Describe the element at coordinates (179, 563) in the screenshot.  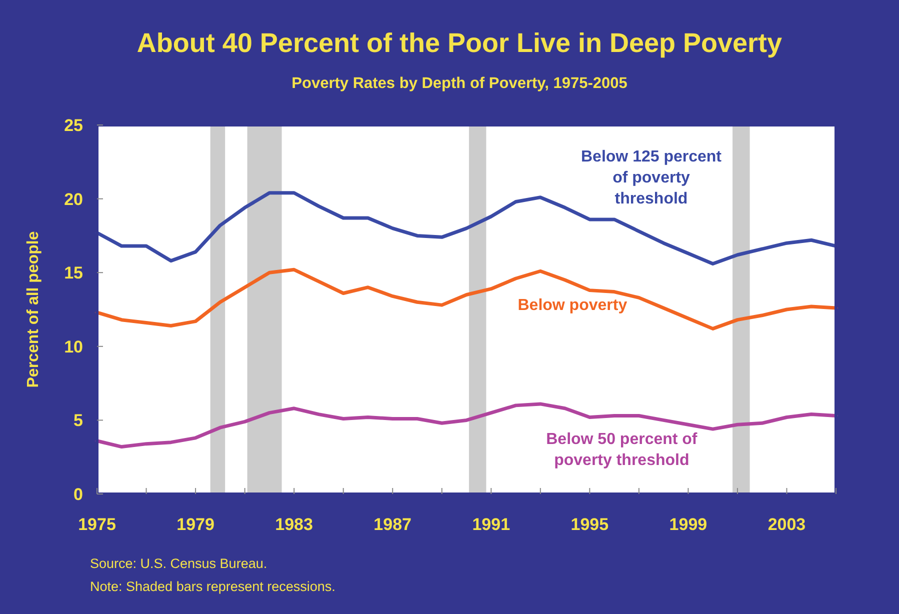
I see `source-note: Source: U.S. Census Bureau.` at that location.